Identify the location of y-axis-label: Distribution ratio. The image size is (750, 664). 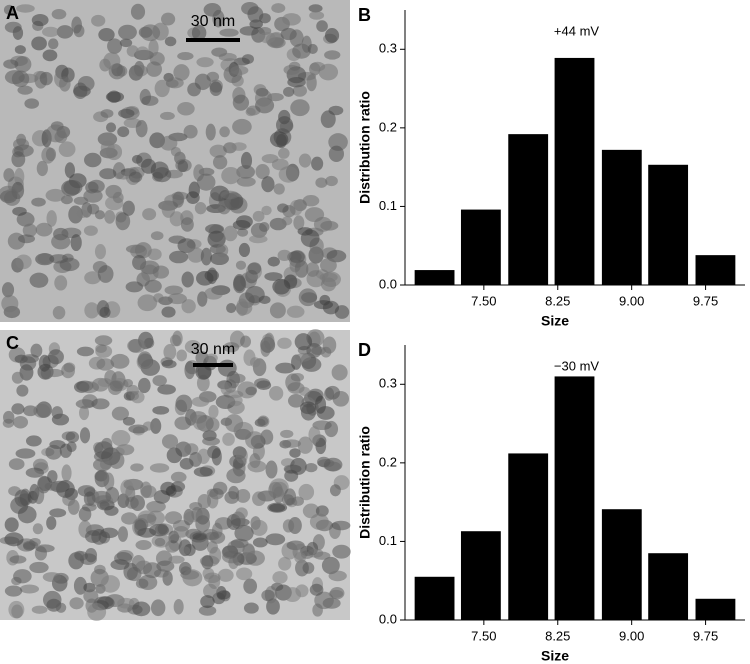
(365, 482).